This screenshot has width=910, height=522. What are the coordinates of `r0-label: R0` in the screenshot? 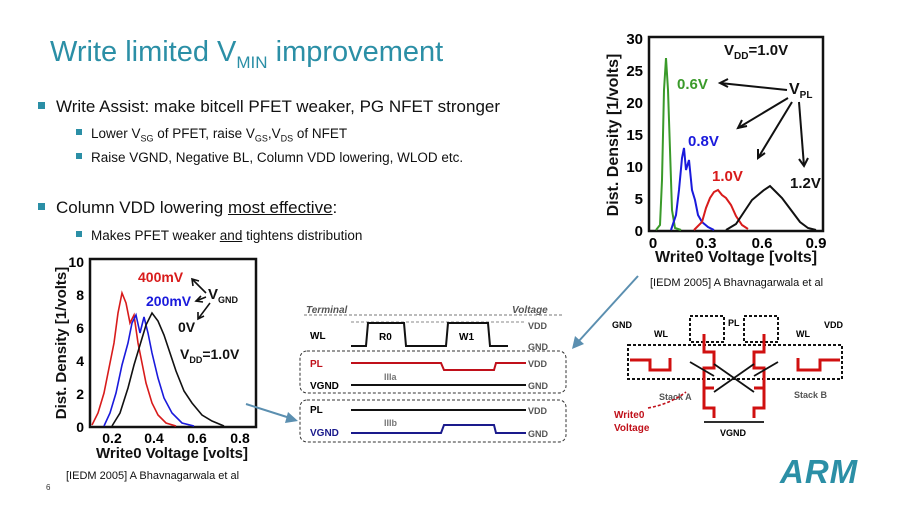 It's located at (385, 337).